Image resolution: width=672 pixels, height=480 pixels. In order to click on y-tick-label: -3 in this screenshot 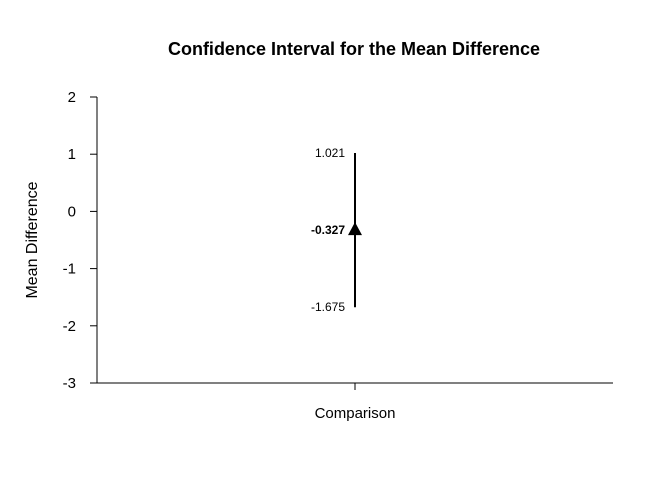, I will do `click(69, 383)`.